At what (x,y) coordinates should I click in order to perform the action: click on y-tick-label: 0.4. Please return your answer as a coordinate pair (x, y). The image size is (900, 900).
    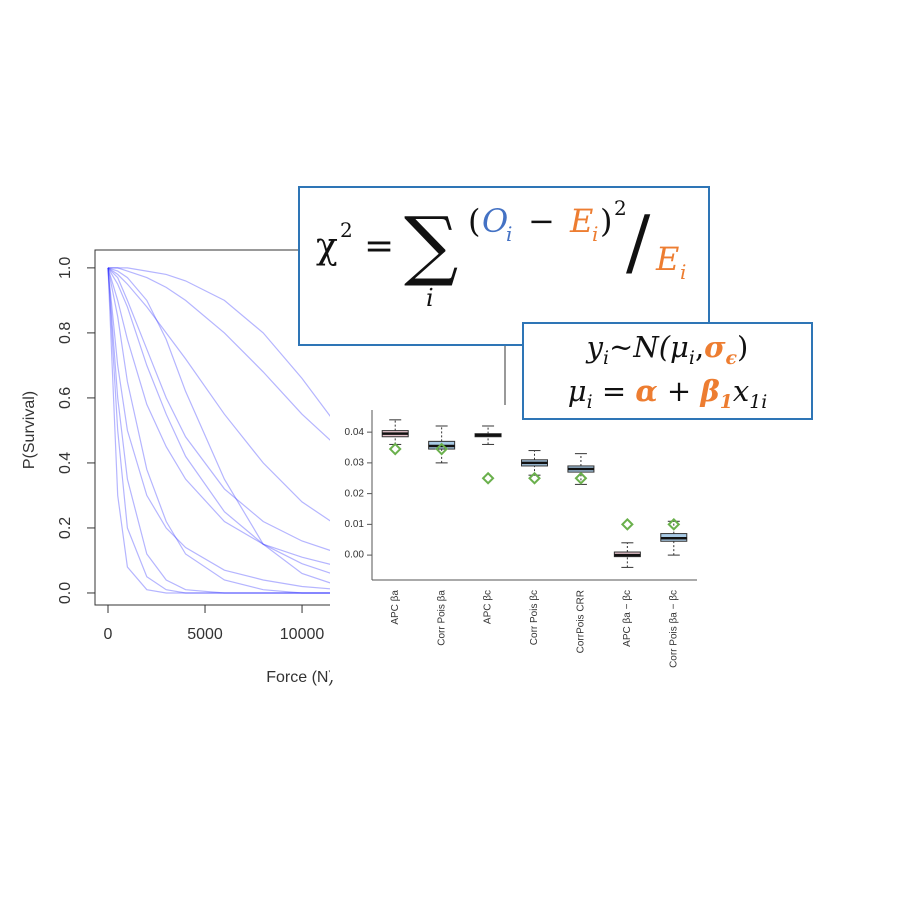
    Looking at the image, I should click on (65, 463).